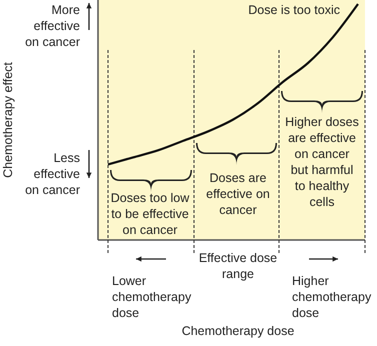 This screenshot has width=377, height=346. I want to click on text: Effective dose range, so click(238, 266).